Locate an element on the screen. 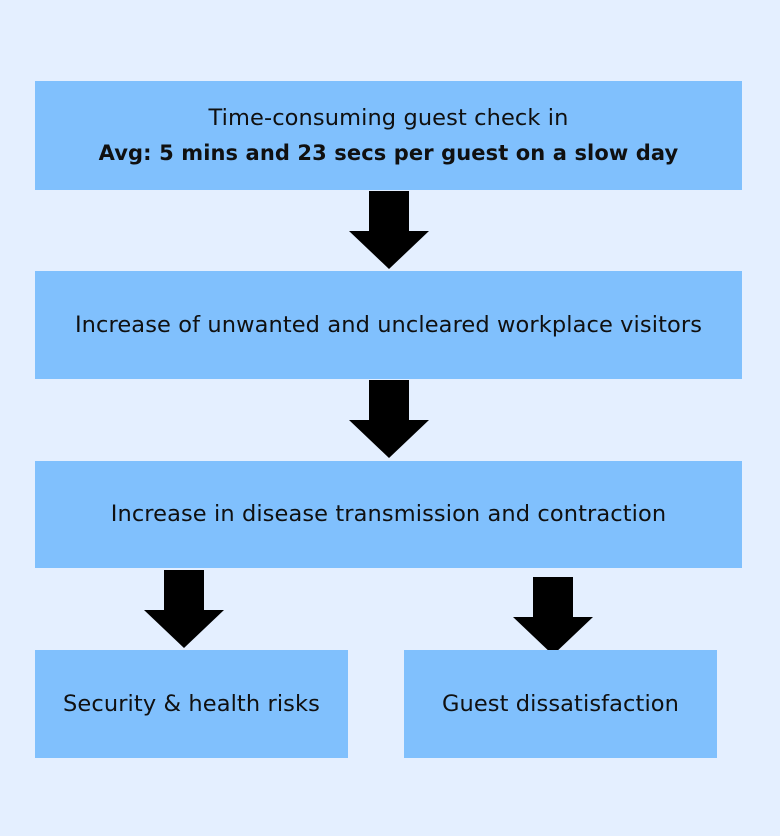 The image size is (780, 836). step-box-title: Time-consuming guest check in is located at coordinates (388, 117).